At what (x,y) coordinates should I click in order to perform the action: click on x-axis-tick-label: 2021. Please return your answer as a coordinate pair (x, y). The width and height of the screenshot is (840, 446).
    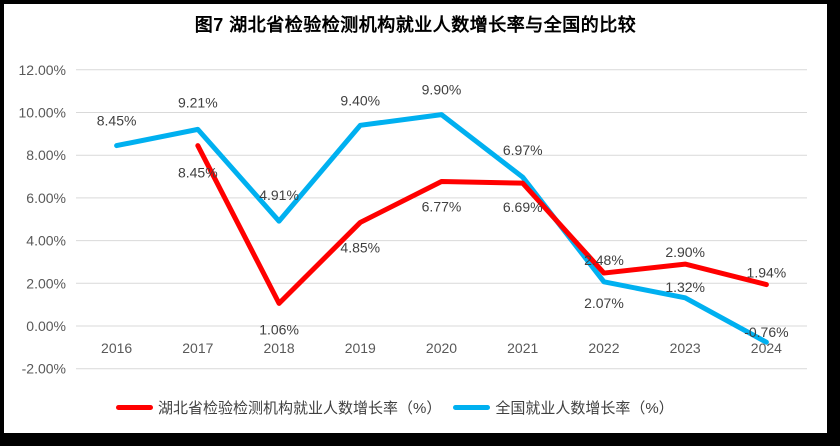
    Looking at the image, I should click on (522, 348).